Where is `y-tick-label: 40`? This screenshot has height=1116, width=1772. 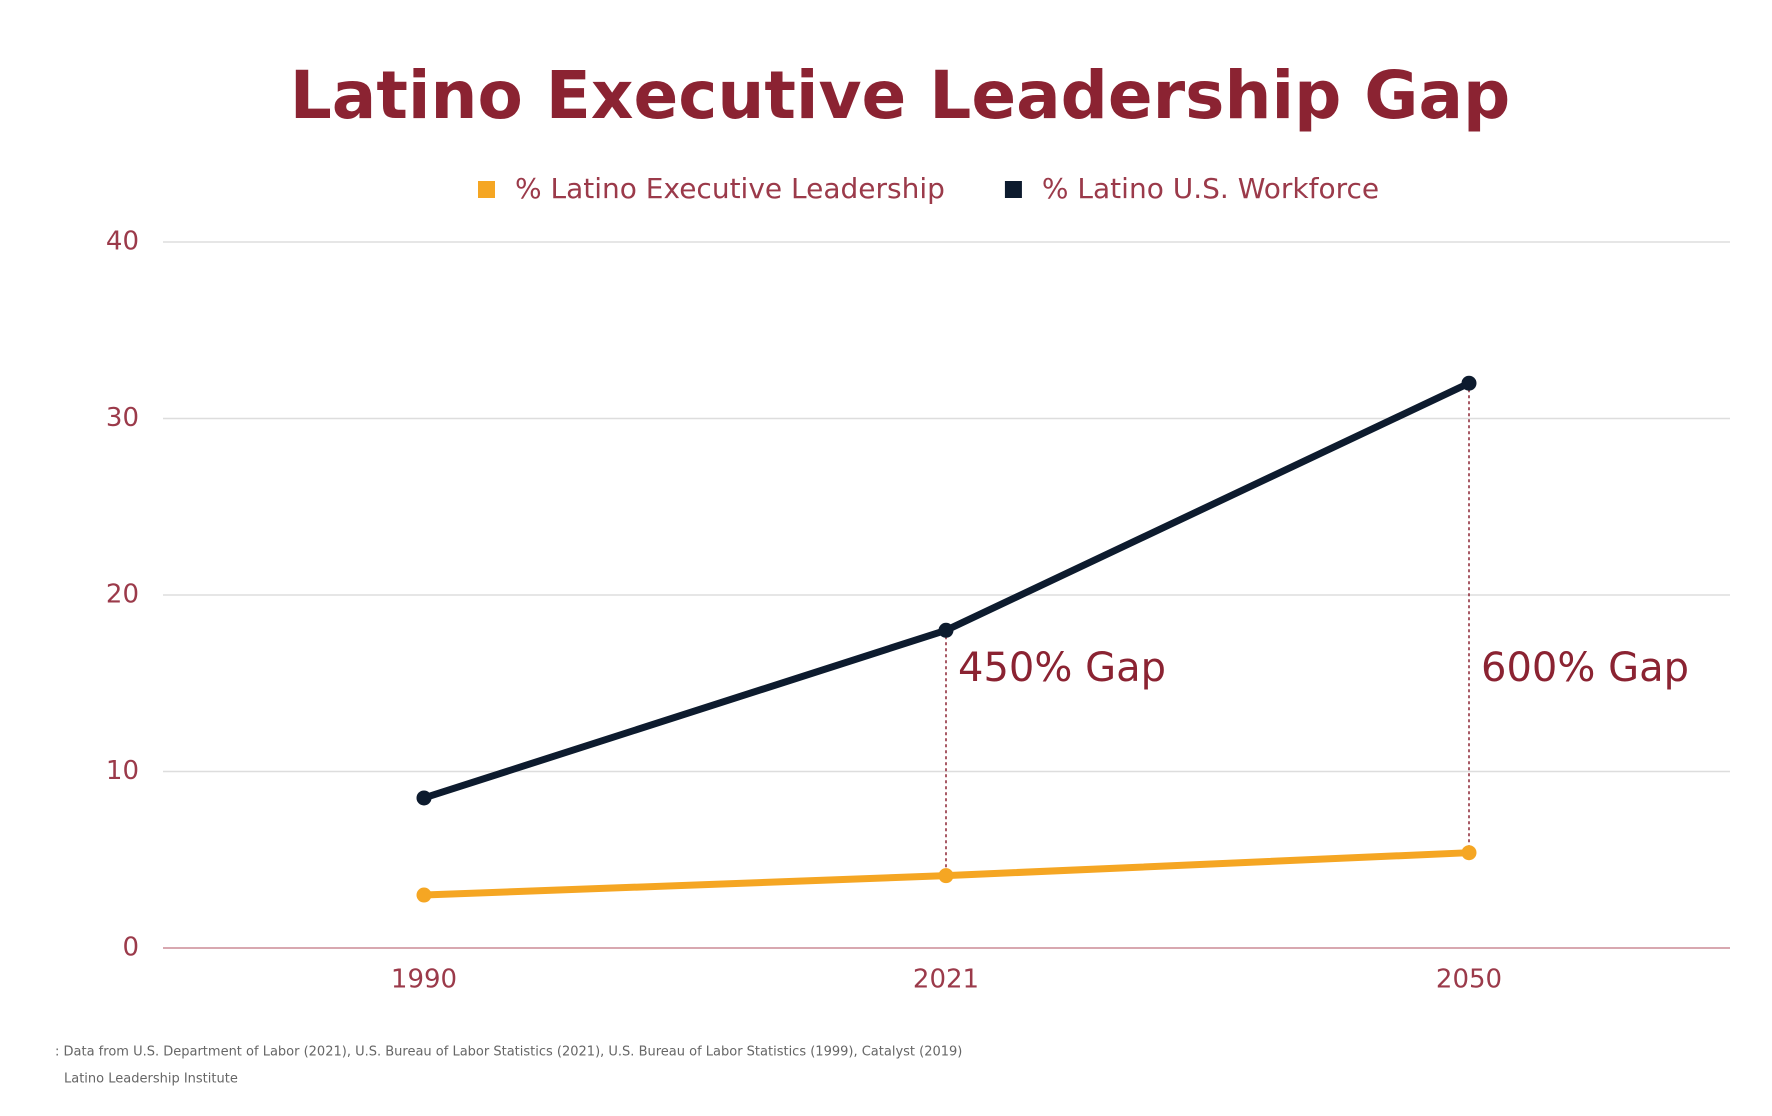 y-tick-label: 40 is located at coordinates (122, 242).